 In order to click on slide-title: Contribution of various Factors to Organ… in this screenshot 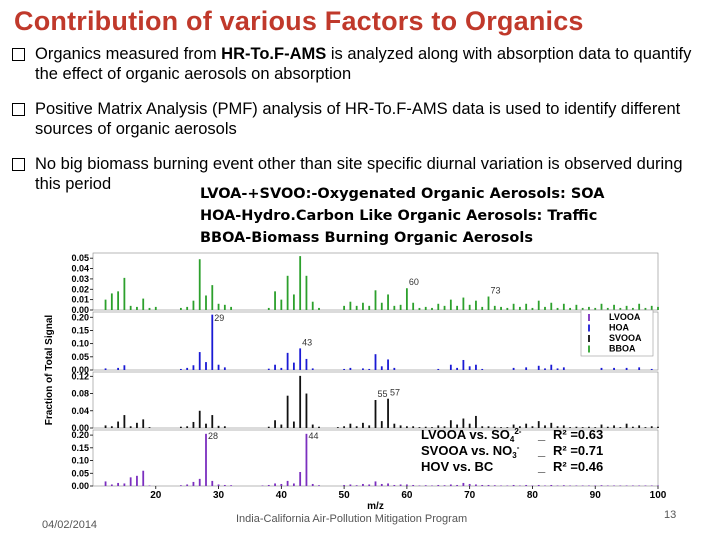, I will do `click(299, 21)`.